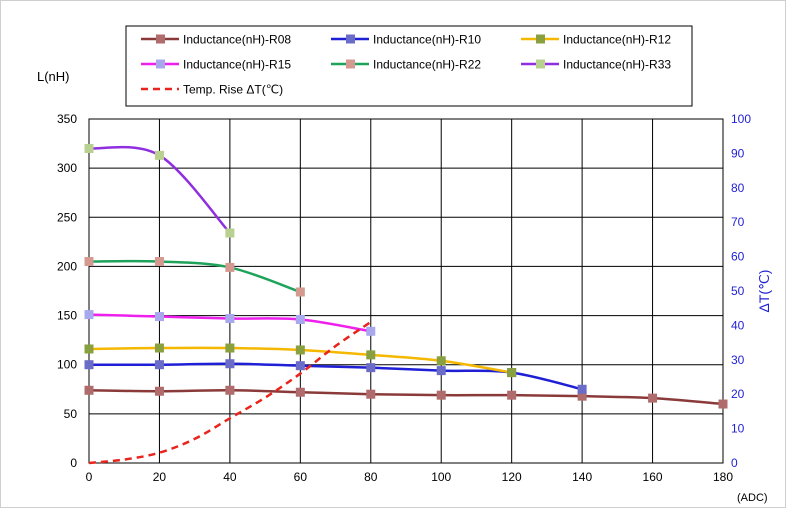 The height and width of the screenshot is (514, 786). I want to click on y-axis-right-label: ΔT(℃), so click(764, 291).